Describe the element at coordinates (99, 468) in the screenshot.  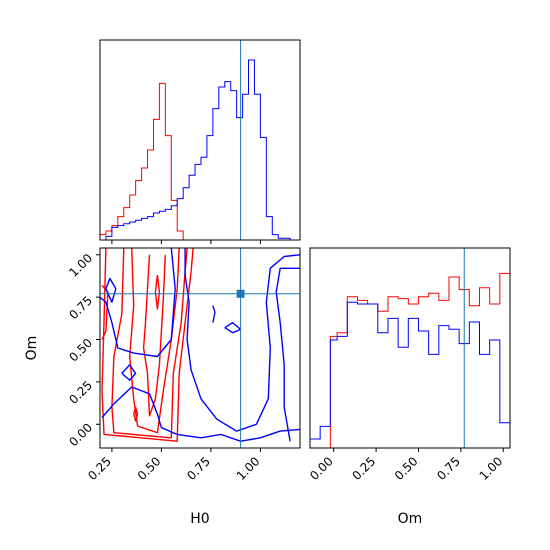
I see `contour-xtick-label: 0.25` at that location.